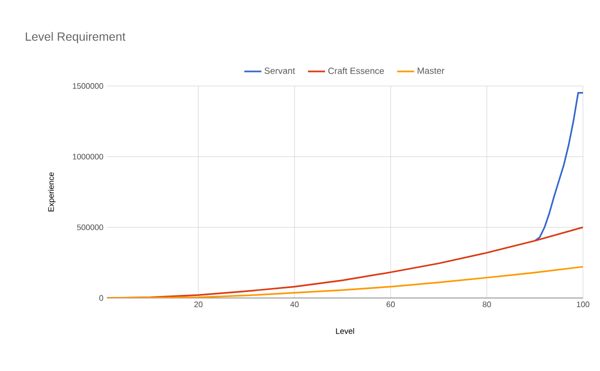 This screenshot has width=600, height=371. I want to click on legend-label: Servant, so click(280, 71).